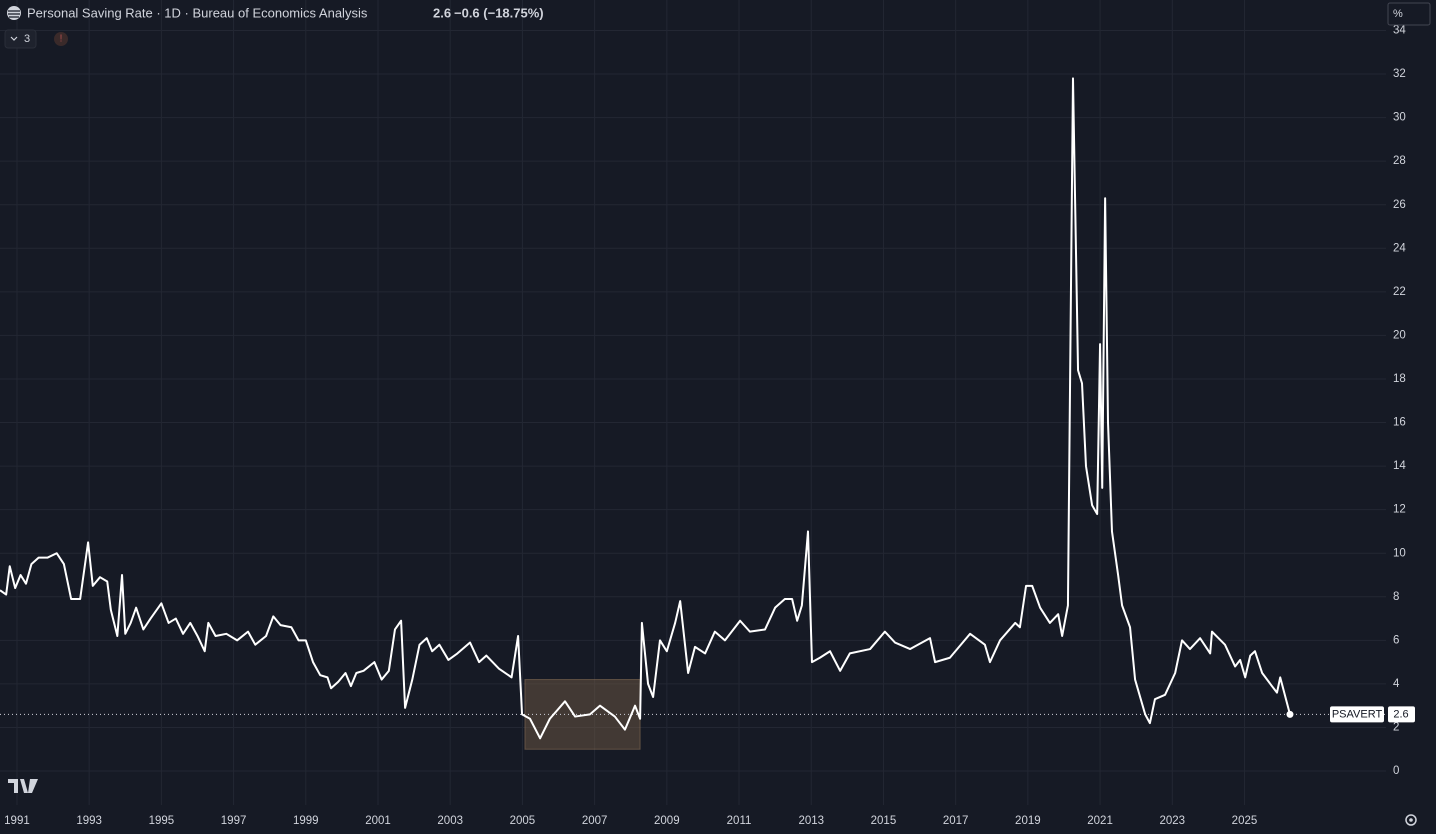  I want to click on last-value: 2.6, so click(442, 12).